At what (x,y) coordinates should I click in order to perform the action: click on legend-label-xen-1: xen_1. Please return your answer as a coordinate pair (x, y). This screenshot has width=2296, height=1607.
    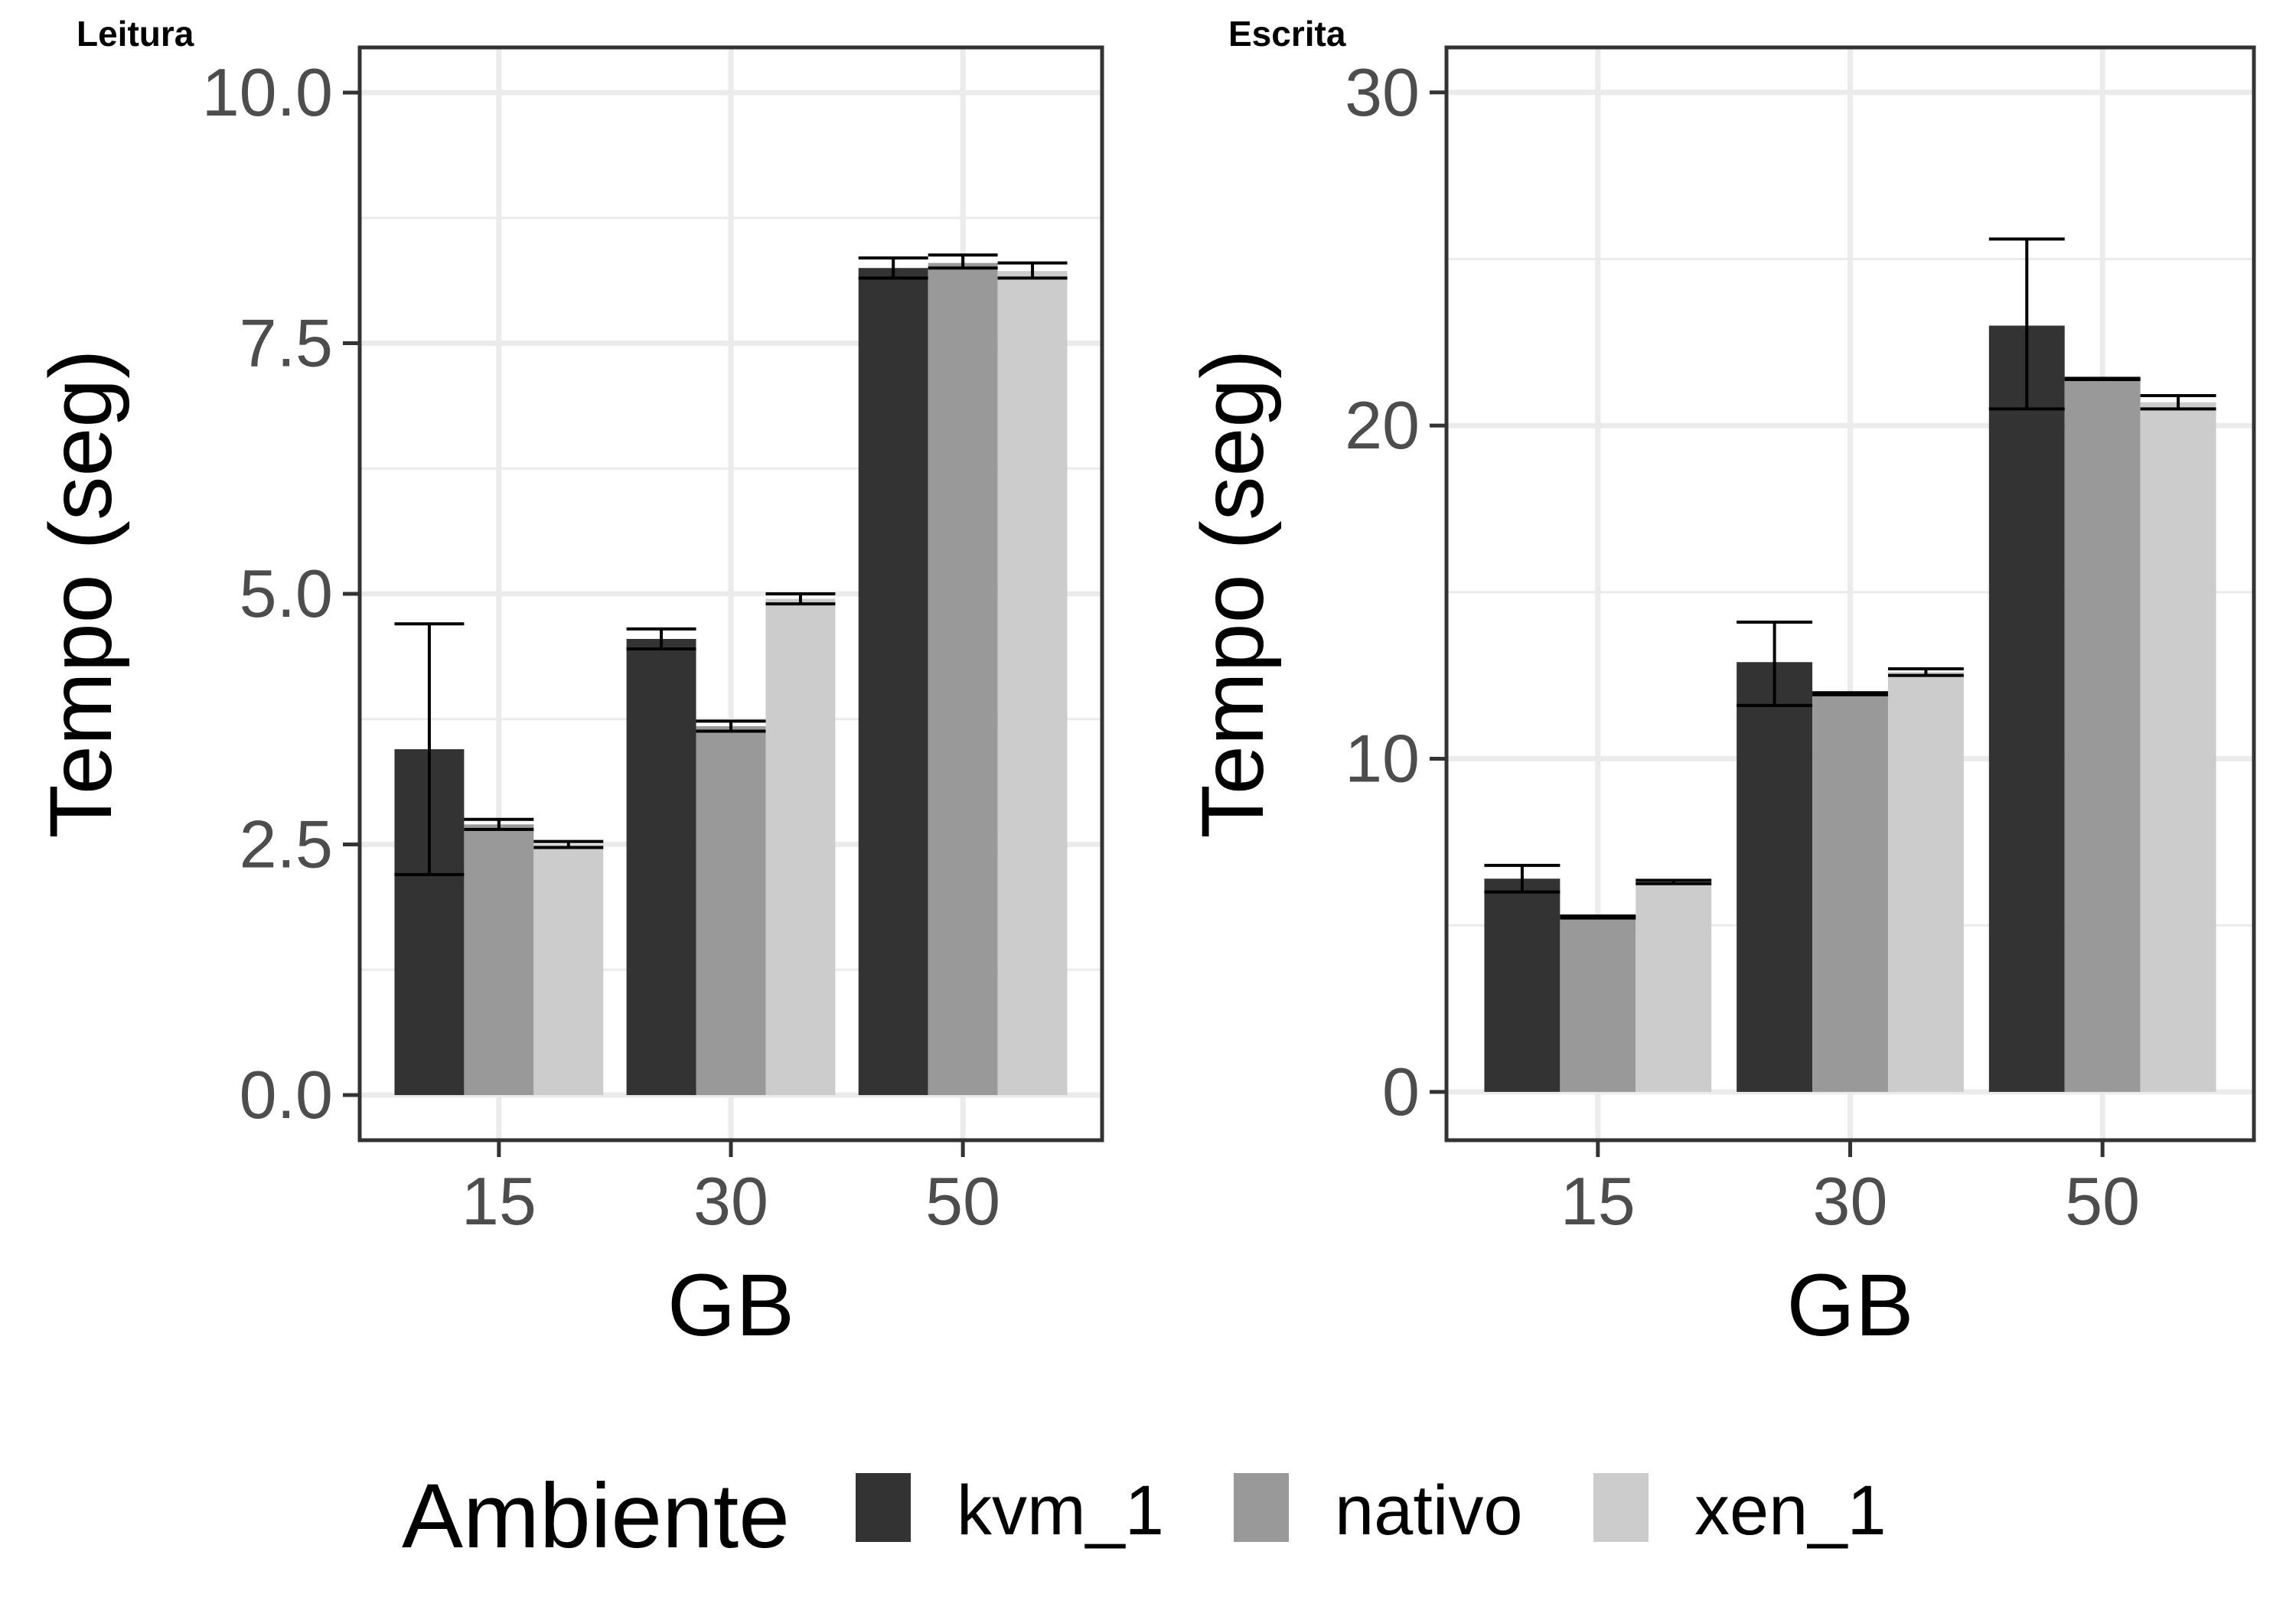
    Looking at the image, I should click on (1790, 1511).